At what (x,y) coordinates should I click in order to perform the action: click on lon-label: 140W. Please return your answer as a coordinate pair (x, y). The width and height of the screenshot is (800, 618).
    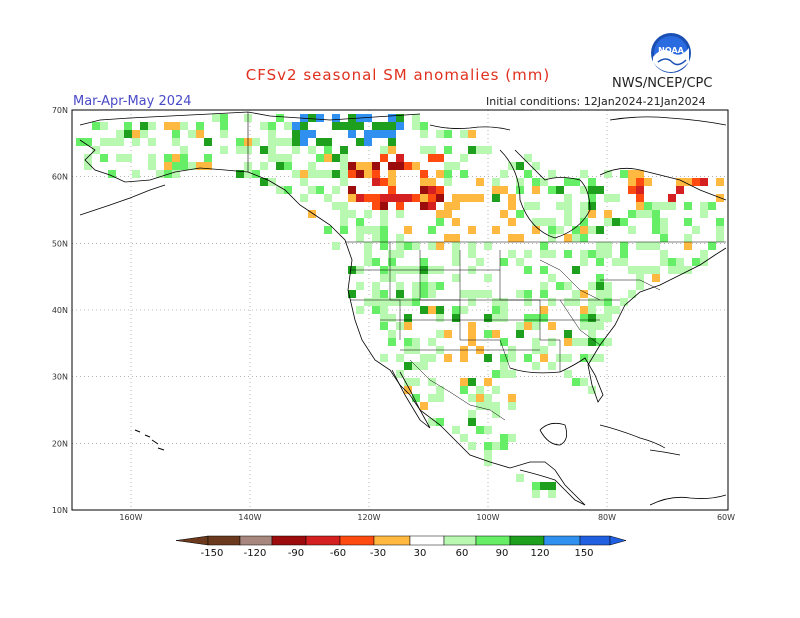
    Looking at the image, I should click on (249, 517).